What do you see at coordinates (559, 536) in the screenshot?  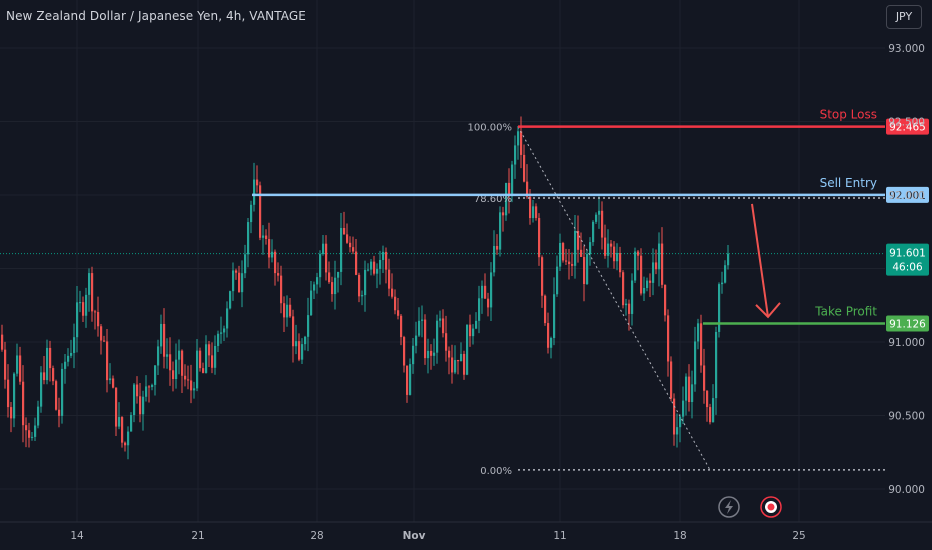 I see `time-tick-label: 11` at bounding box center [559, 536].